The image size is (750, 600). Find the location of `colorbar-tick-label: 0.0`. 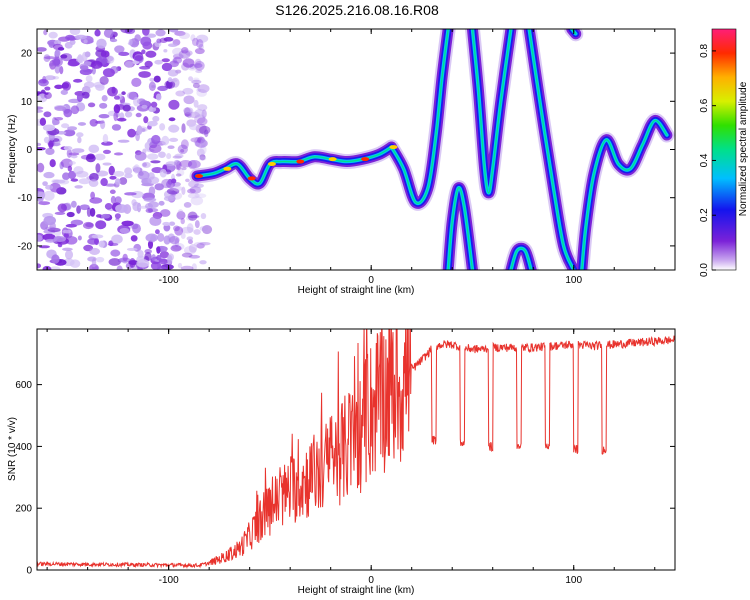

colorbar-tick-label: 0.0 is located at coordinates (704, 270).